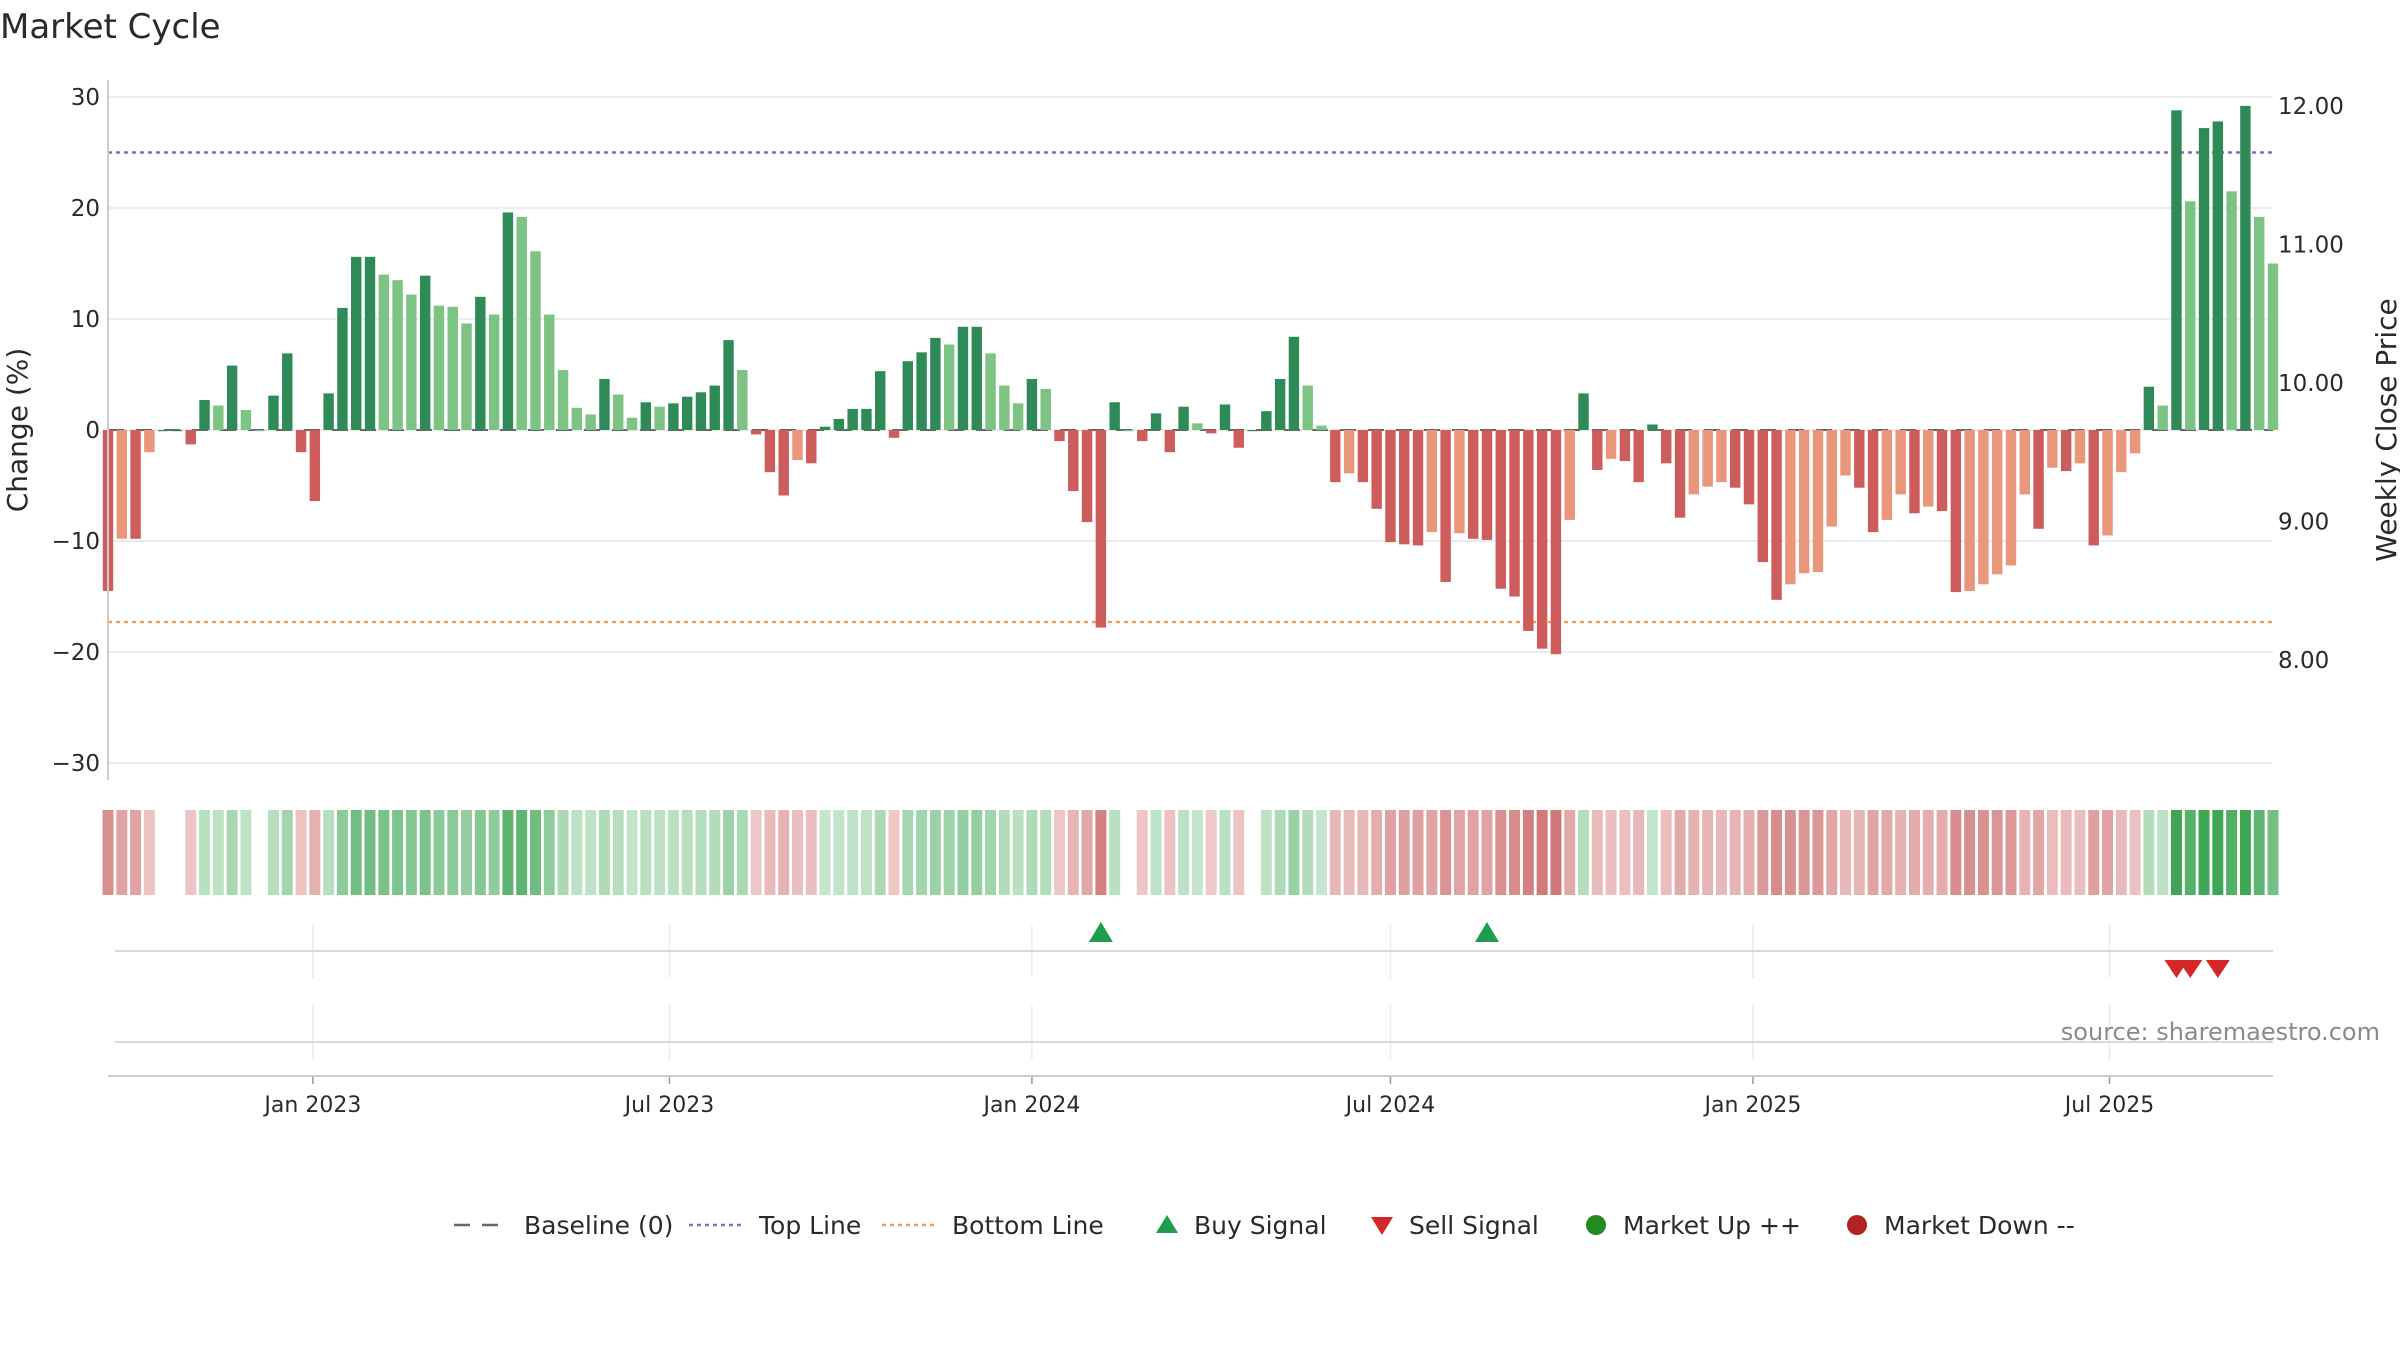 The height and width of the screenshot is (1354, 2400). Describe the element at coordinates (85, 320) in the screenshot. I see `y-left-tick-label: 10` at that location.